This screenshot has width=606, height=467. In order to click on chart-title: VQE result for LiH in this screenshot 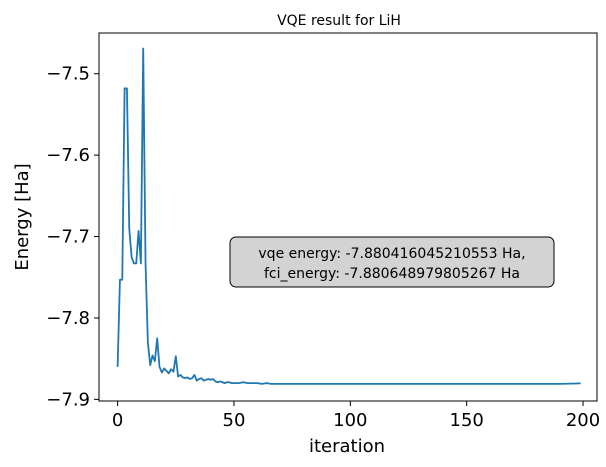, I will do `click(339, 21)`.